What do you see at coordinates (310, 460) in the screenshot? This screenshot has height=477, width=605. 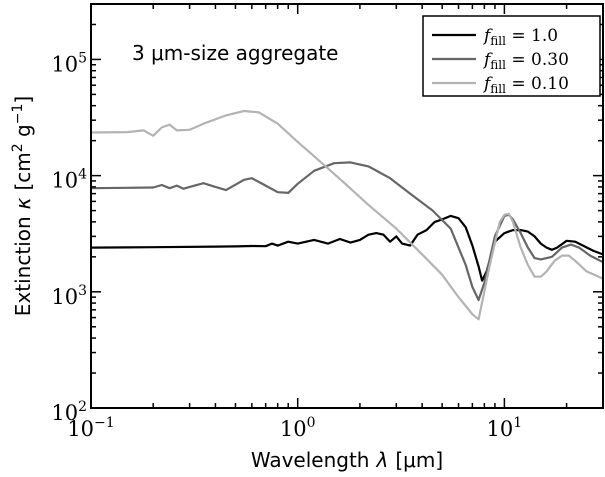 I see `x-axis-title-text: Wavelength` at bounding box center [310, 460].